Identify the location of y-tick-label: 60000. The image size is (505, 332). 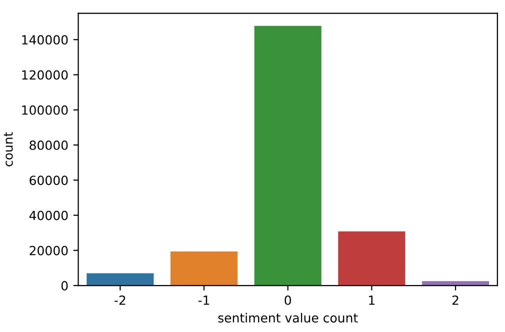
(49, 181).